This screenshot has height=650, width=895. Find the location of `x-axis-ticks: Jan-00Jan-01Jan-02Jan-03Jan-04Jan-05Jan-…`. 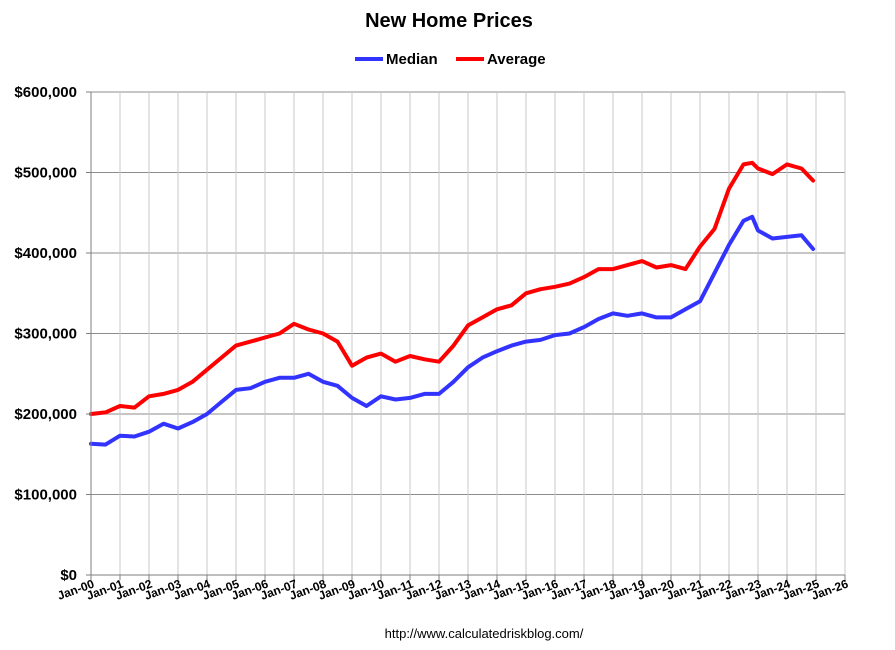

x-axis-ticks: Jan-00Jan-01Jan-02Jan-03Jan-04Jan-05Jan-… is located at coordinates (453, 589).